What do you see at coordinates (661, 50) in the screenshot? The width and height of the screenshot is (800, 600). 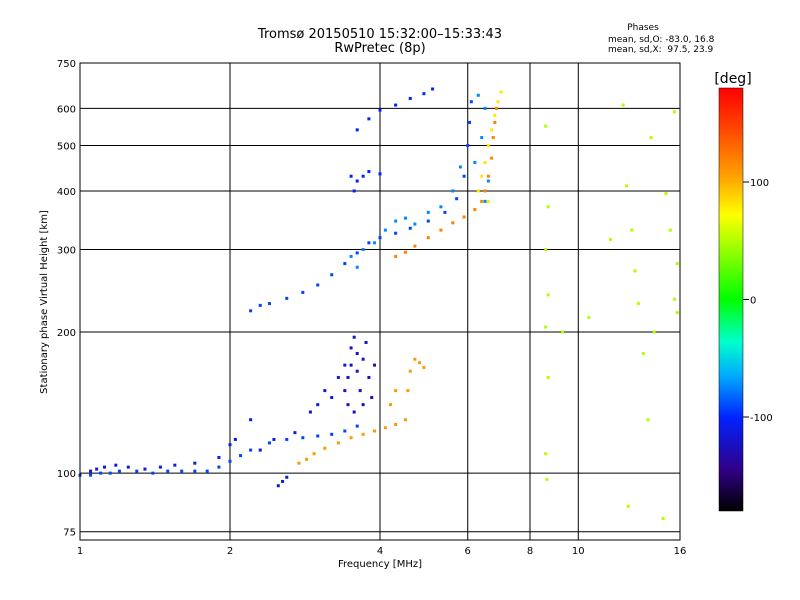 I see `stats-x-line: mean, sd,X: 97.5, 23.9` at bounding box center [661, 50].